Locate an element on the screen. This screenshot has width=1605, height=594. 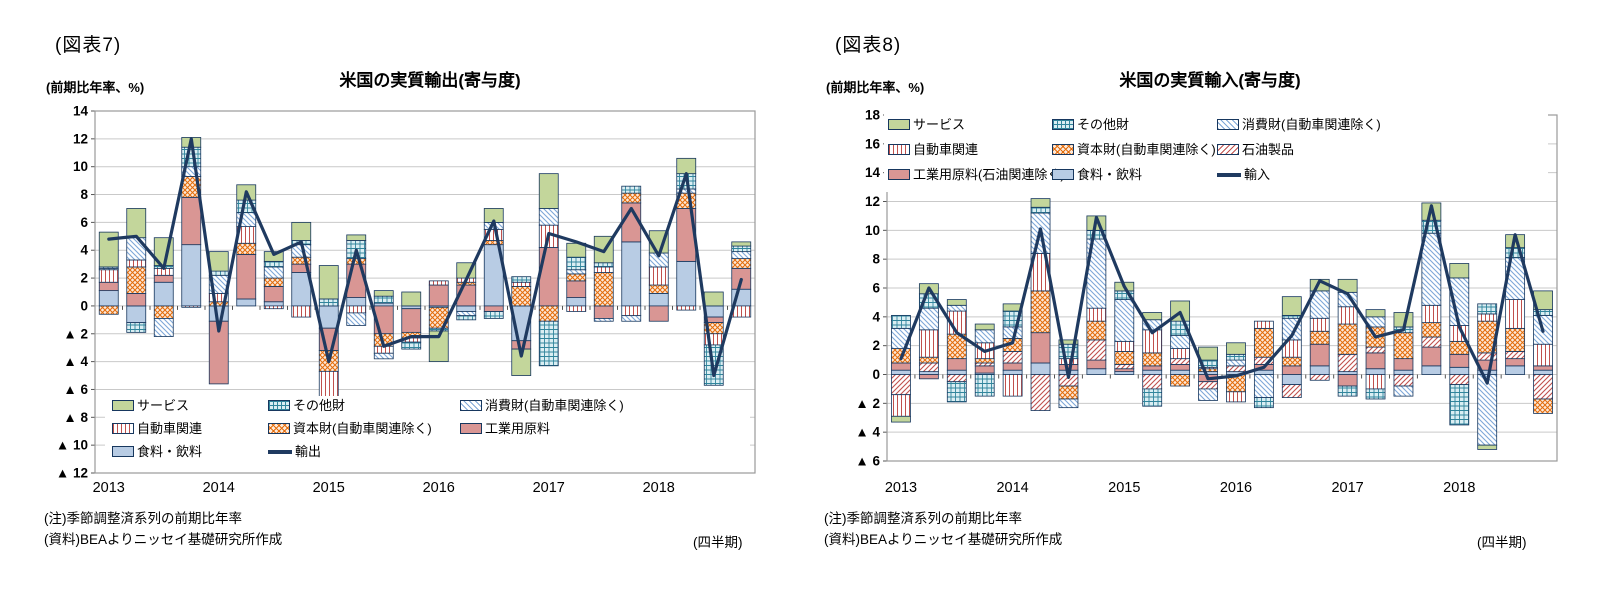
food-segment-q14 is located at coordinates (1291, 379).